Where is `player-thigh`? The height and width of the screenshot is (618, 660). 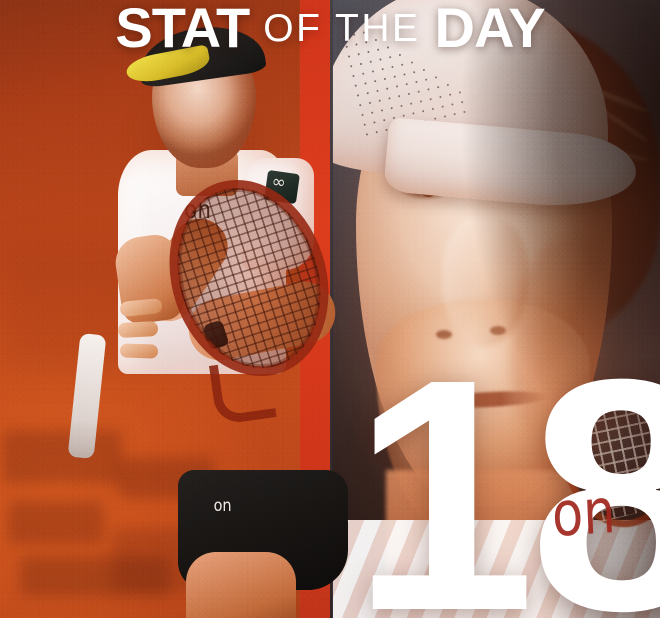 player-thigh is located at coordinates (241, 585).